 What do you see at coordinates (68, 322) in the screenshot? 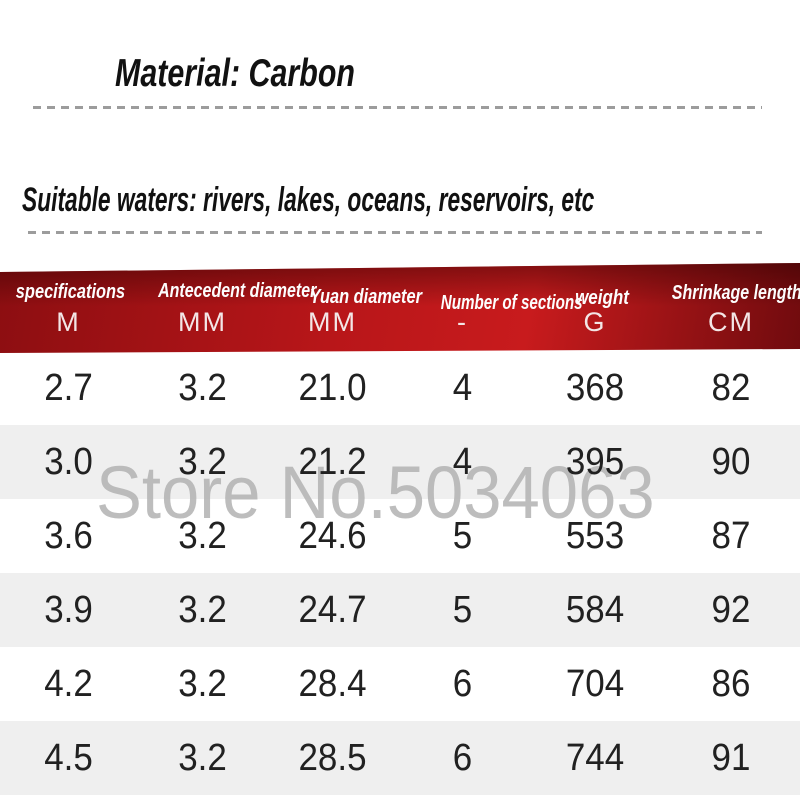
I see `column-unit: M` at bounding box center [68, 322].